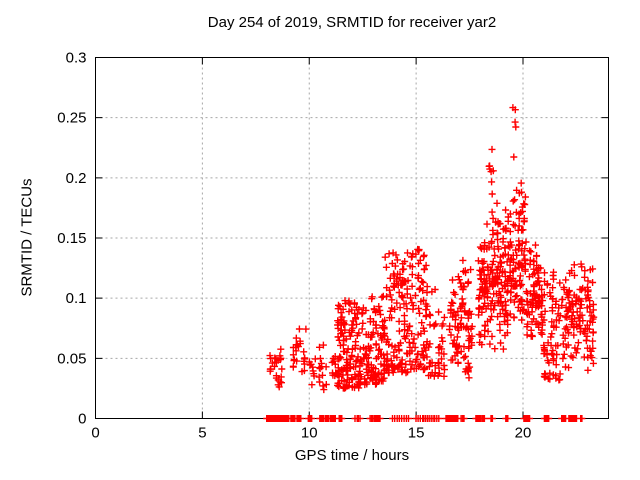 This screenshot has height=480, width=640. I want to click on x-tick-label: 15, so click(416, 433).